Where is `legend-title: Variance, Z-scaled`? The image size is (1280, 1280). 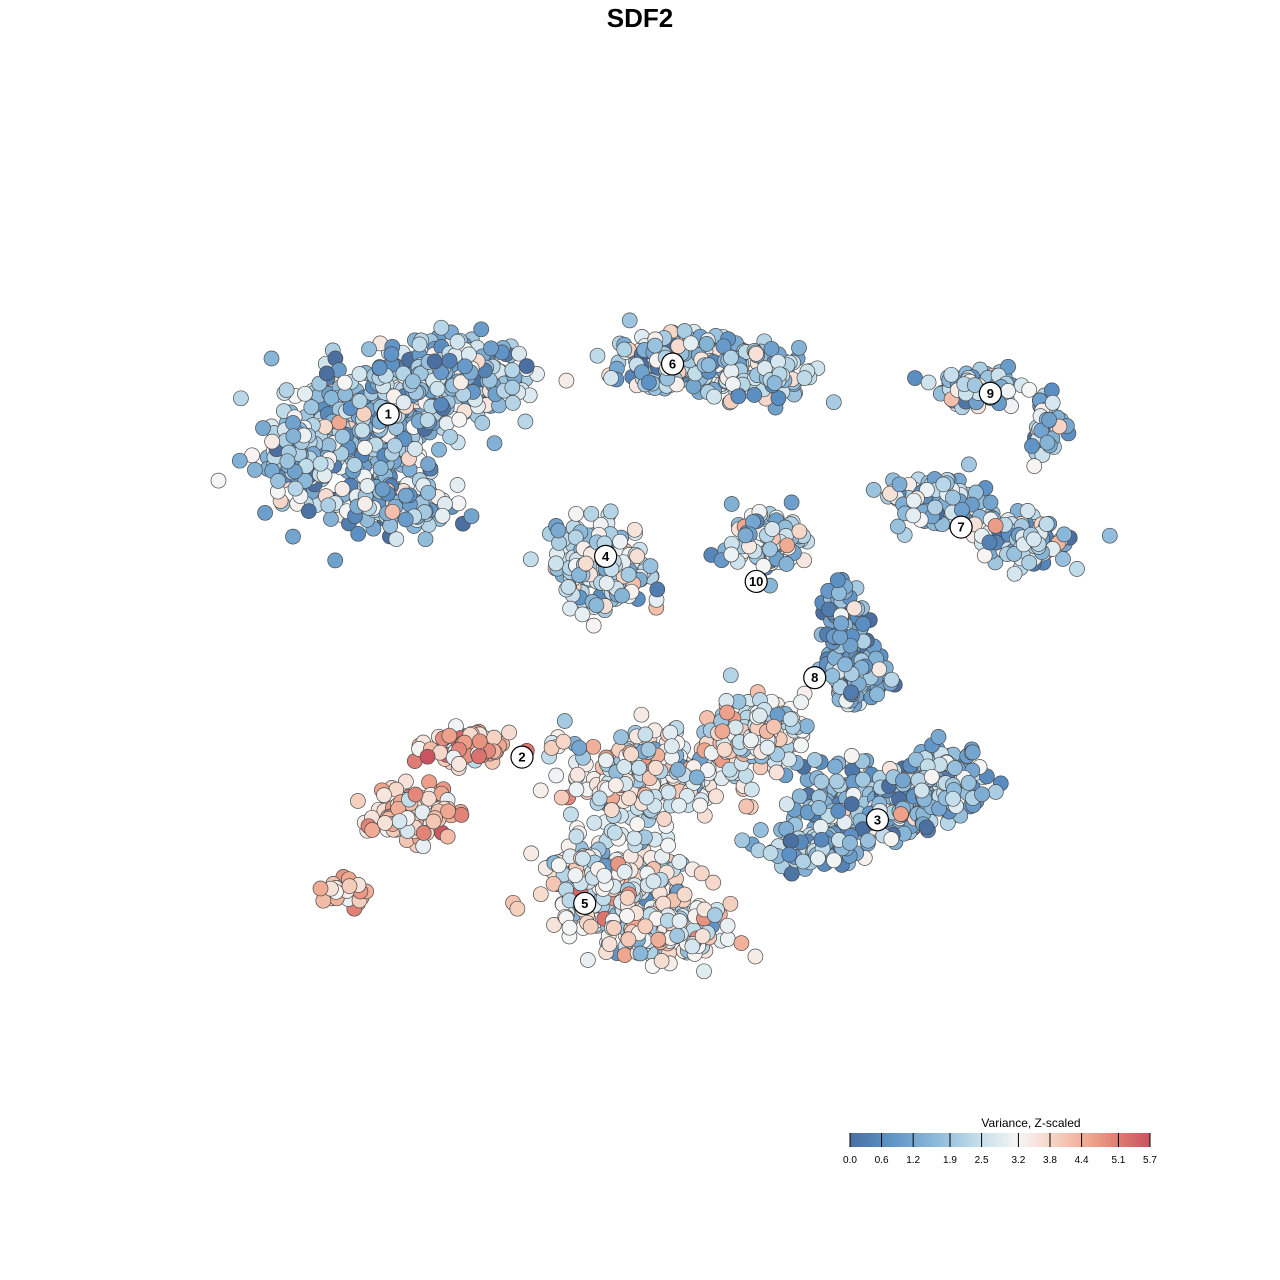
legend-title: Variance, Z-scaled is located at coordinates (1030, 1123).